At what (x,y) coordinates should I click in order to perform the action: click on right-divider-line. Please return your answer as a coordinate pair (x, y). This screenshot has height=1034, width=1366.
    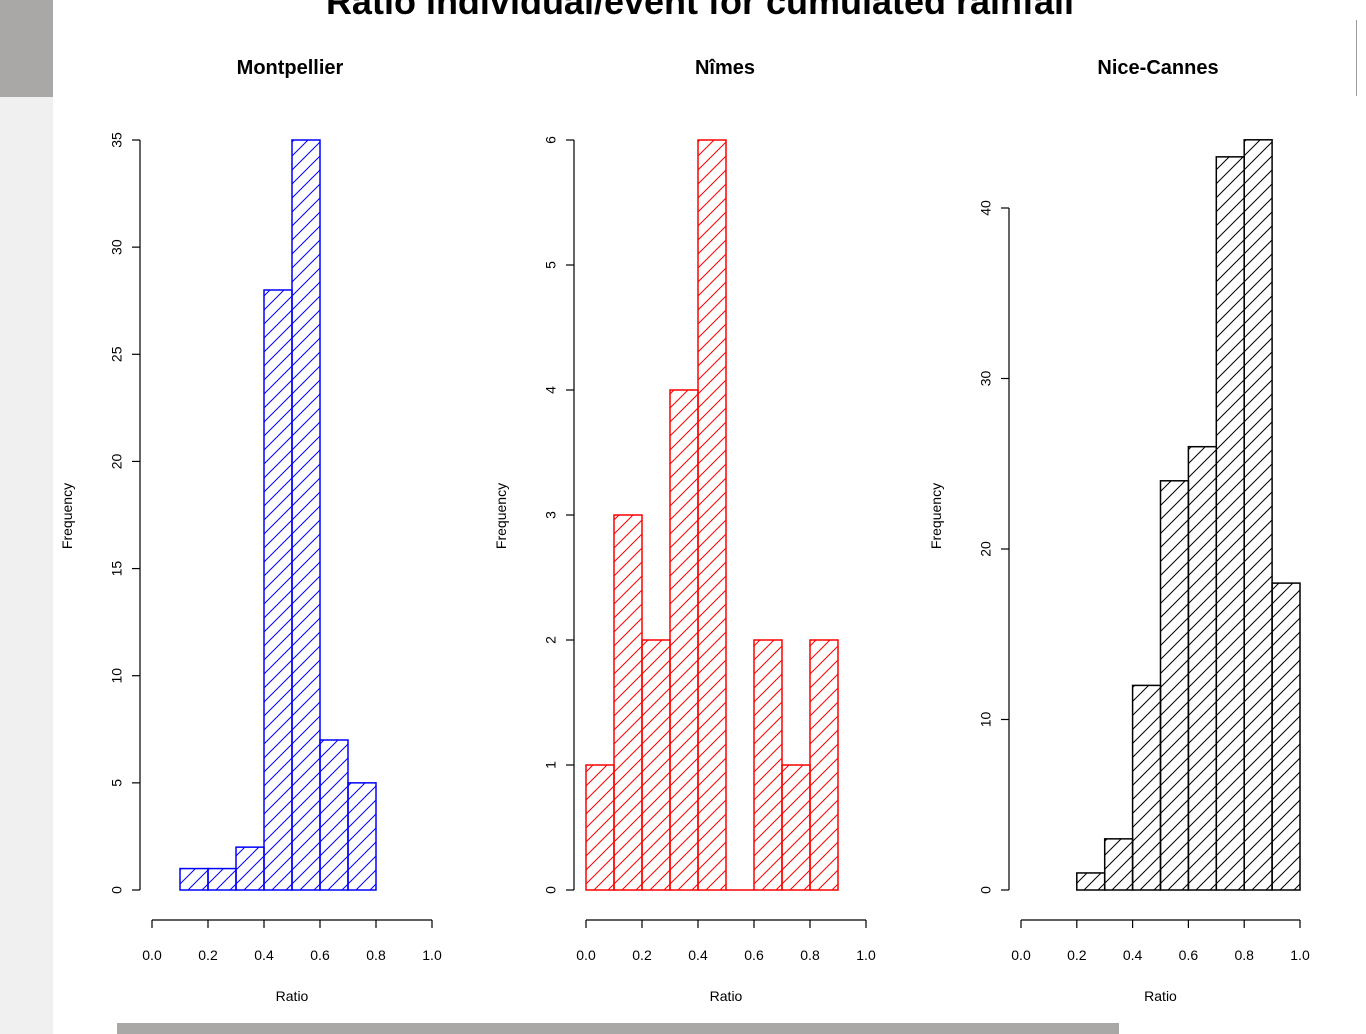
    Looking at the image, I should click on (1356, 58).